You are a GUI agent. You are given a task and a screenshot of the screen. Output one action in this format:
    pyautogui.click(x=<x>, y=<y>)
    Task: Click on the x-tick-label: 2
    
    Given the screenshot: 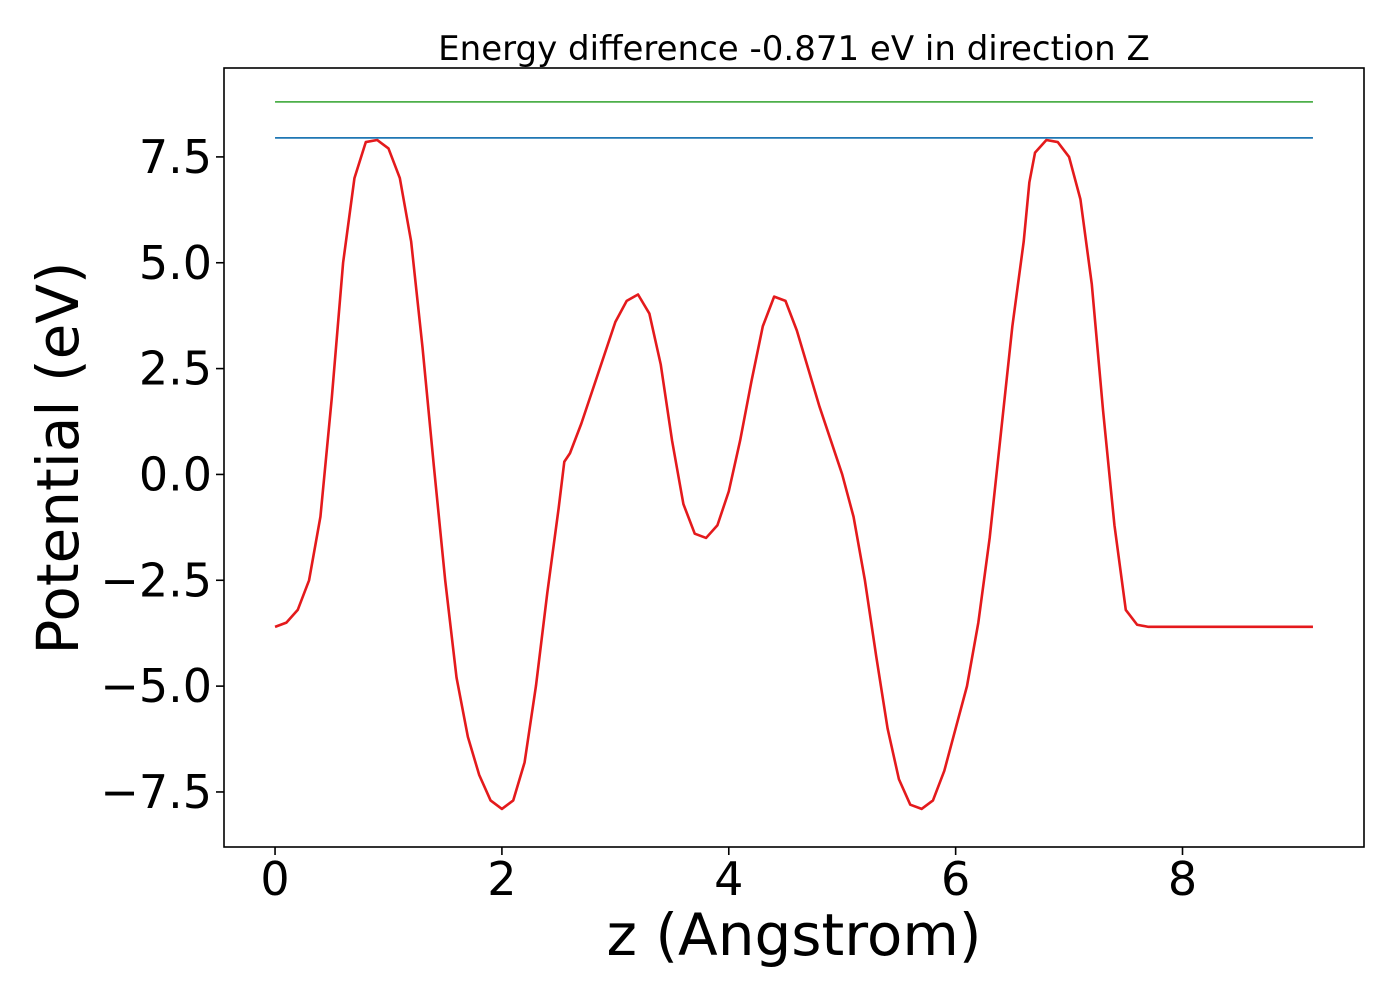 What is the action you would take?
    pyautogui.click(x=501, y=879)
    